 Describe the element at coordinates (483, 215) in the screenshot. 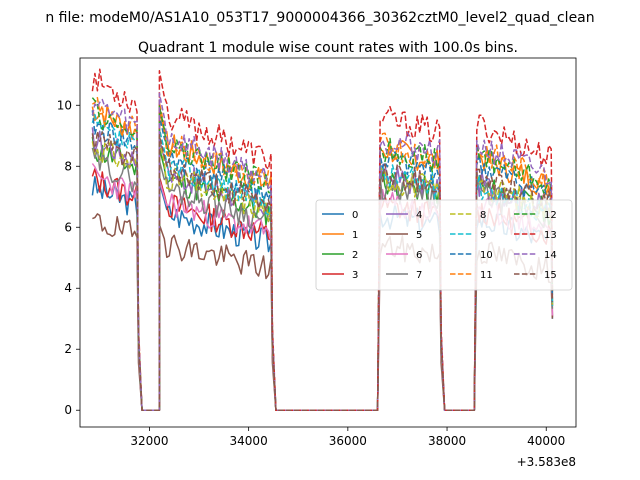

I see `legend-label: 8` at that location.